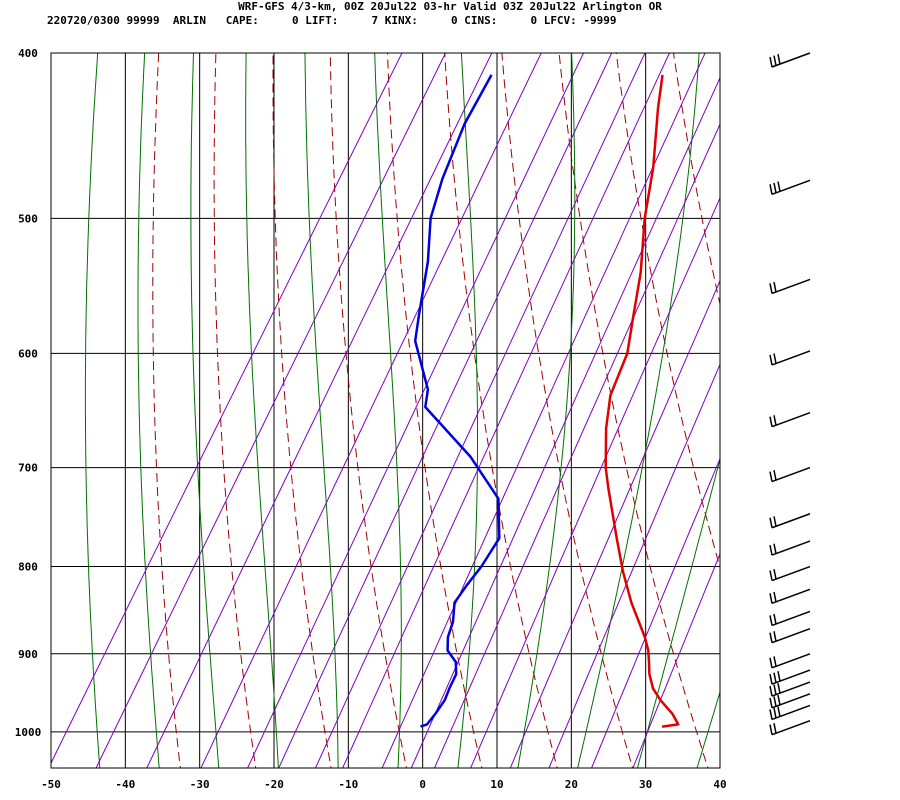  What do you see at coordinates (274, 784) in the screenshot?
I see `x-tick-label: -20` at bounding box center [274, 784].